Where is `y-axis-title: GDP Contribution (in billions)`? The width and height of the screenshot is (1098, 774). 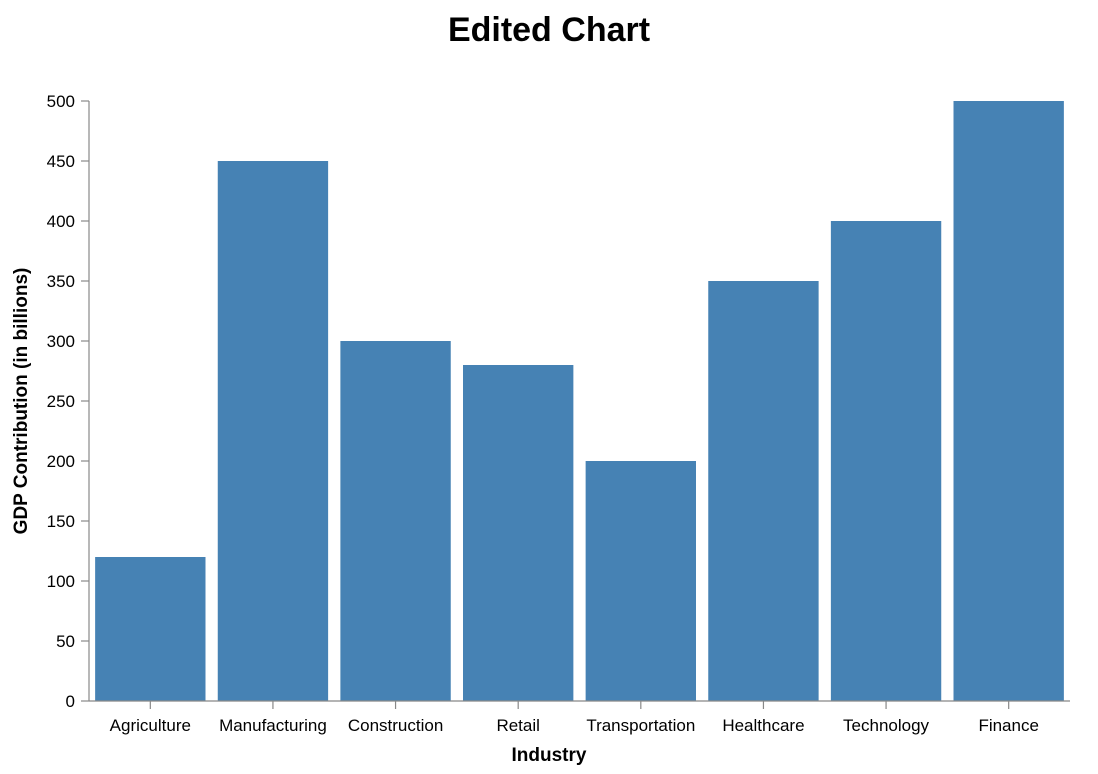
y-axis-title: GDP Contribution (in billions) is located at coordinates (21, 401).